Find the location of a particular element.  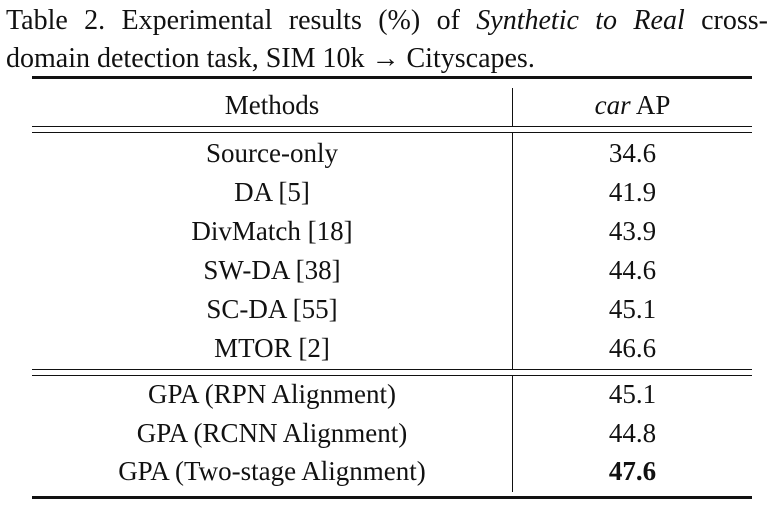

table-row: GPA (Two-stage Alignment) 47.6 is located at coordinates (392, 471).